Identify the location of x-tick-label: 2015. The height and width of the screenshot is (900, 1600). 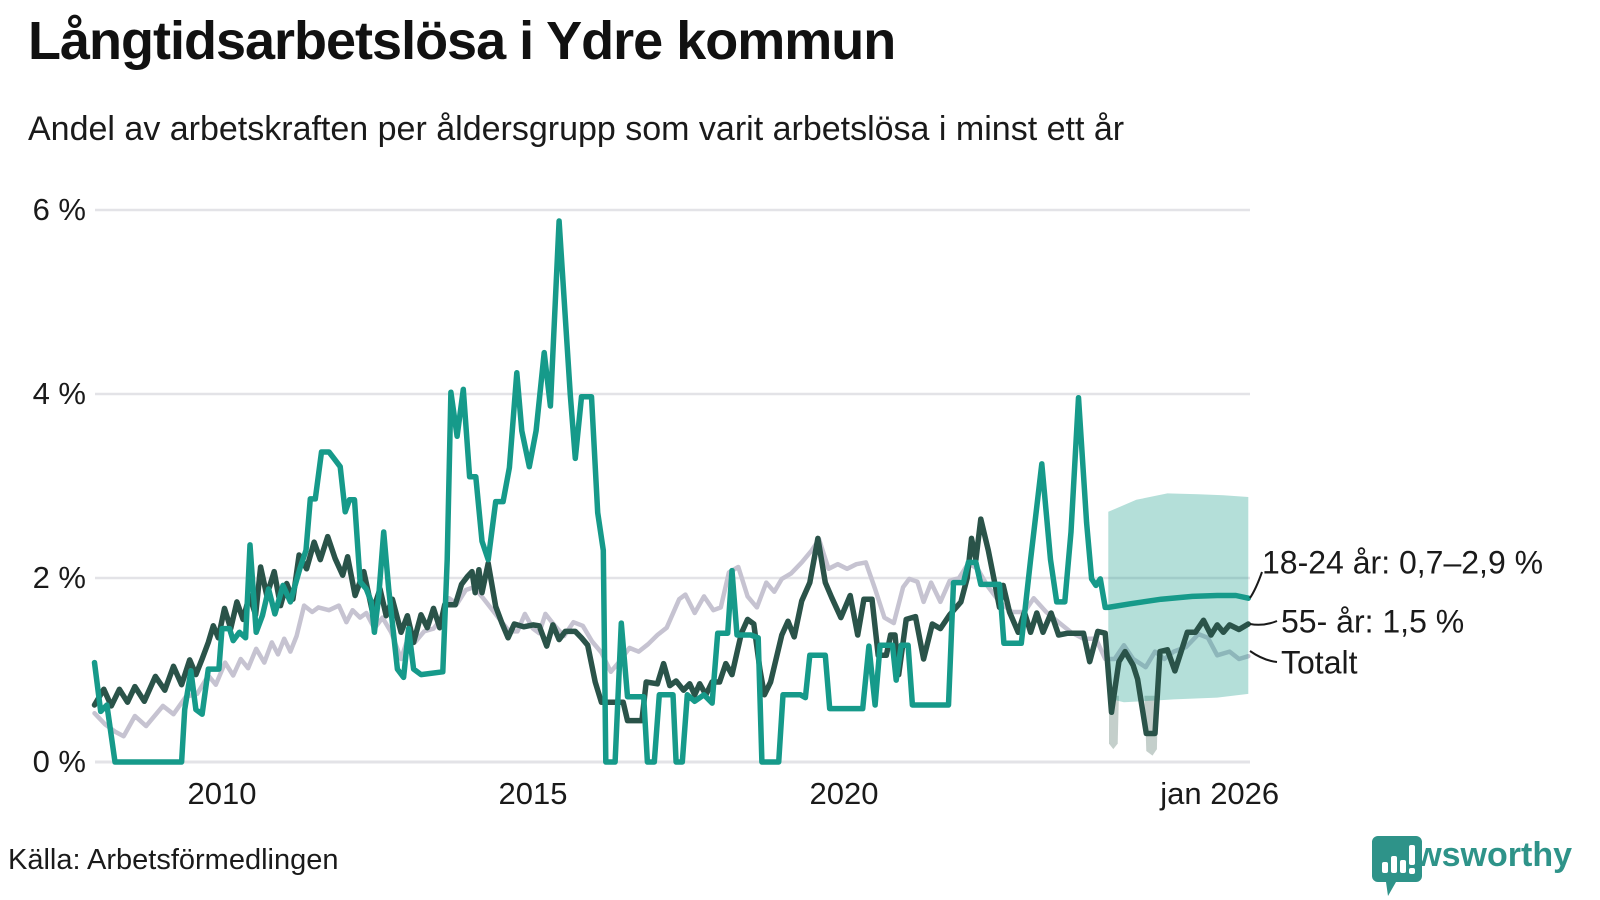
(533, 793).